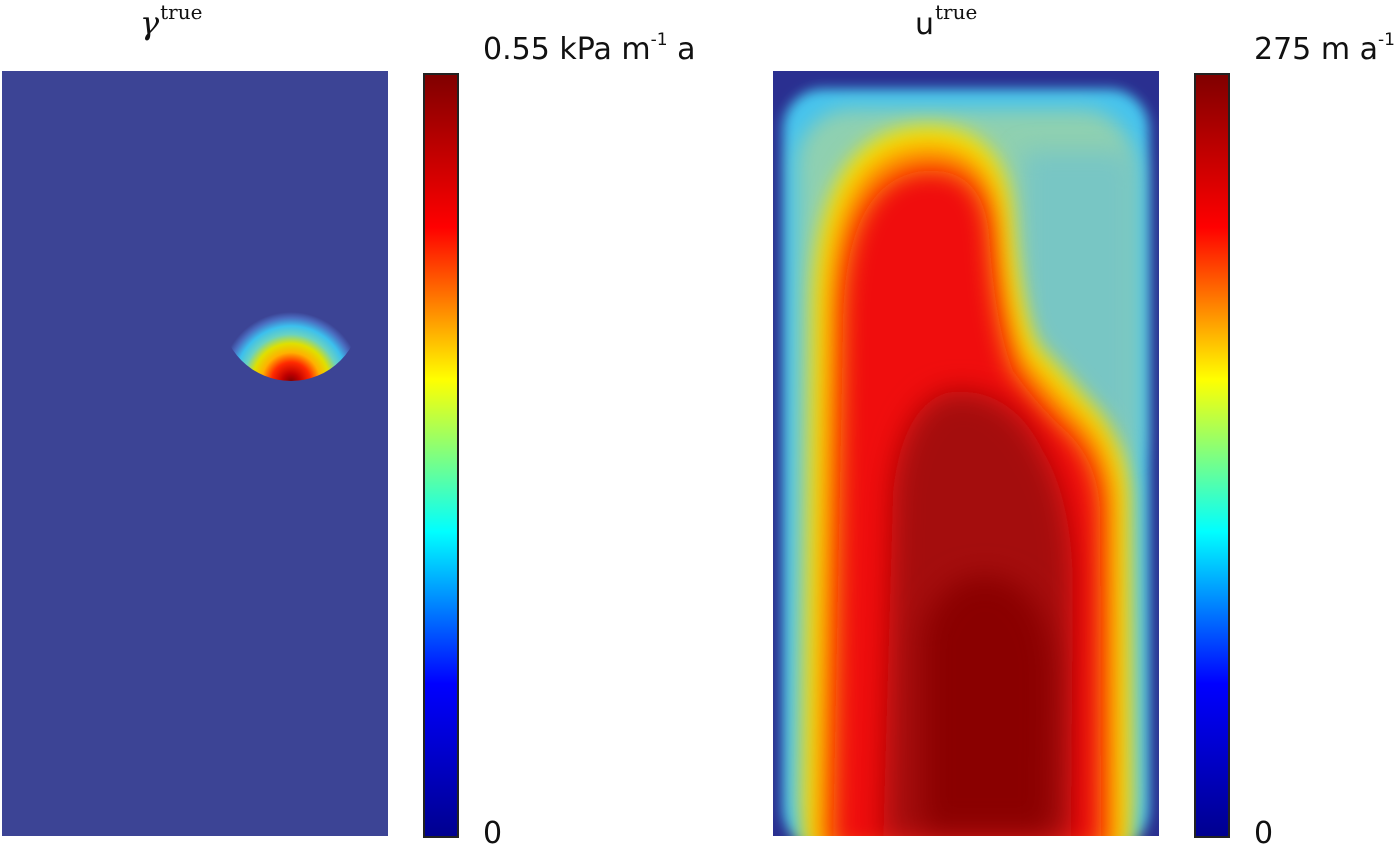 This screenshot has width=1400, height=851. I want to click on velocity-max-core, so click(988, 703).